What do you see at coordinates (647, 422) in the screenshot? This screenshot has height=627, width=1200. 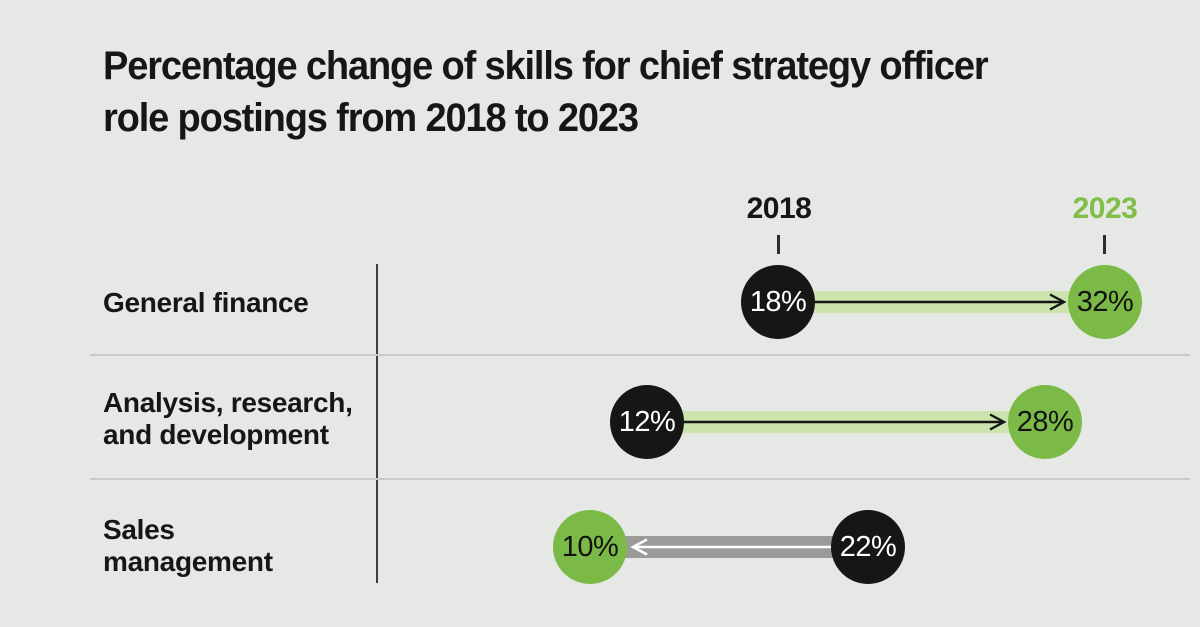 I see `data-point-2018-analysis-research: 12%` at bounding box center [647, 422].